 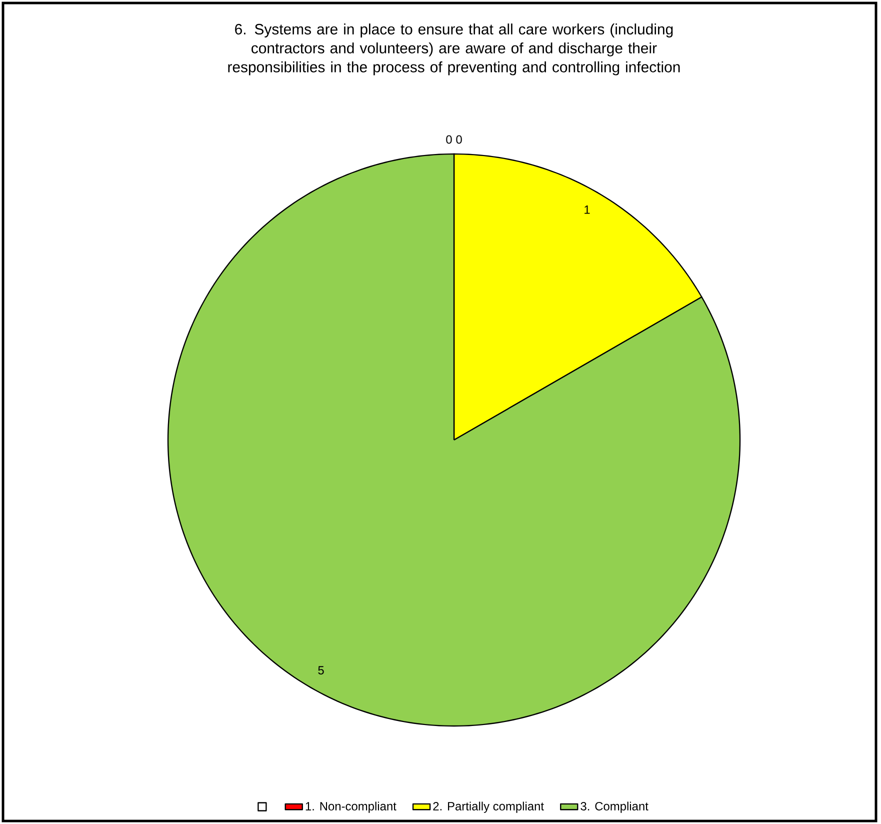 What do you see at coordinates (454, 50) in the screenshot?
I see `chart-title: 6. Systems are in place to ensure that all care workers (including contractors and volunteers) are aware of and discharge their responsibilities in the process of preventing and controlling infection` at bounding box center [454, 50].